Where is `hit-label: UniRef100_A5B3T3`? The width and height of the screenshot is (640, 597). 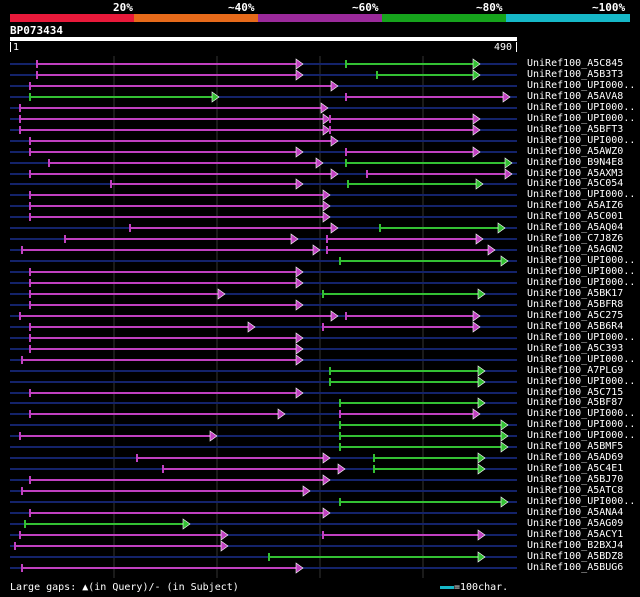
hit-label: UniRef100_A5B3T3 is located at coordinates (575, 74).